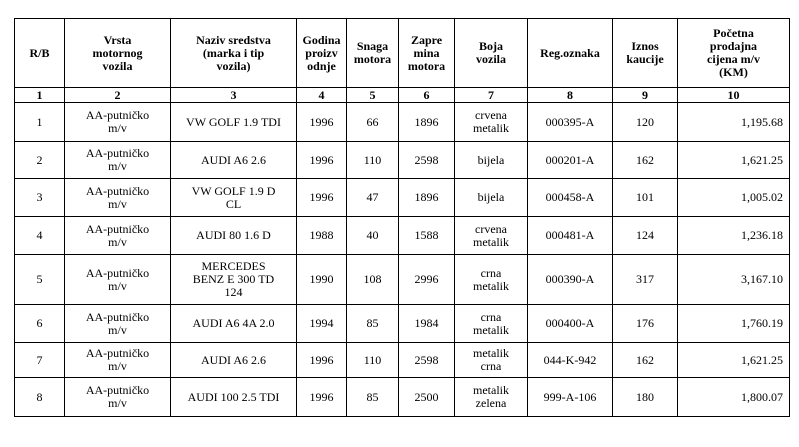  Describe the element at coordinates (233, 197) in the screenshot. I see `table-cell: VW GOLF 1.9 D CL` at that location.